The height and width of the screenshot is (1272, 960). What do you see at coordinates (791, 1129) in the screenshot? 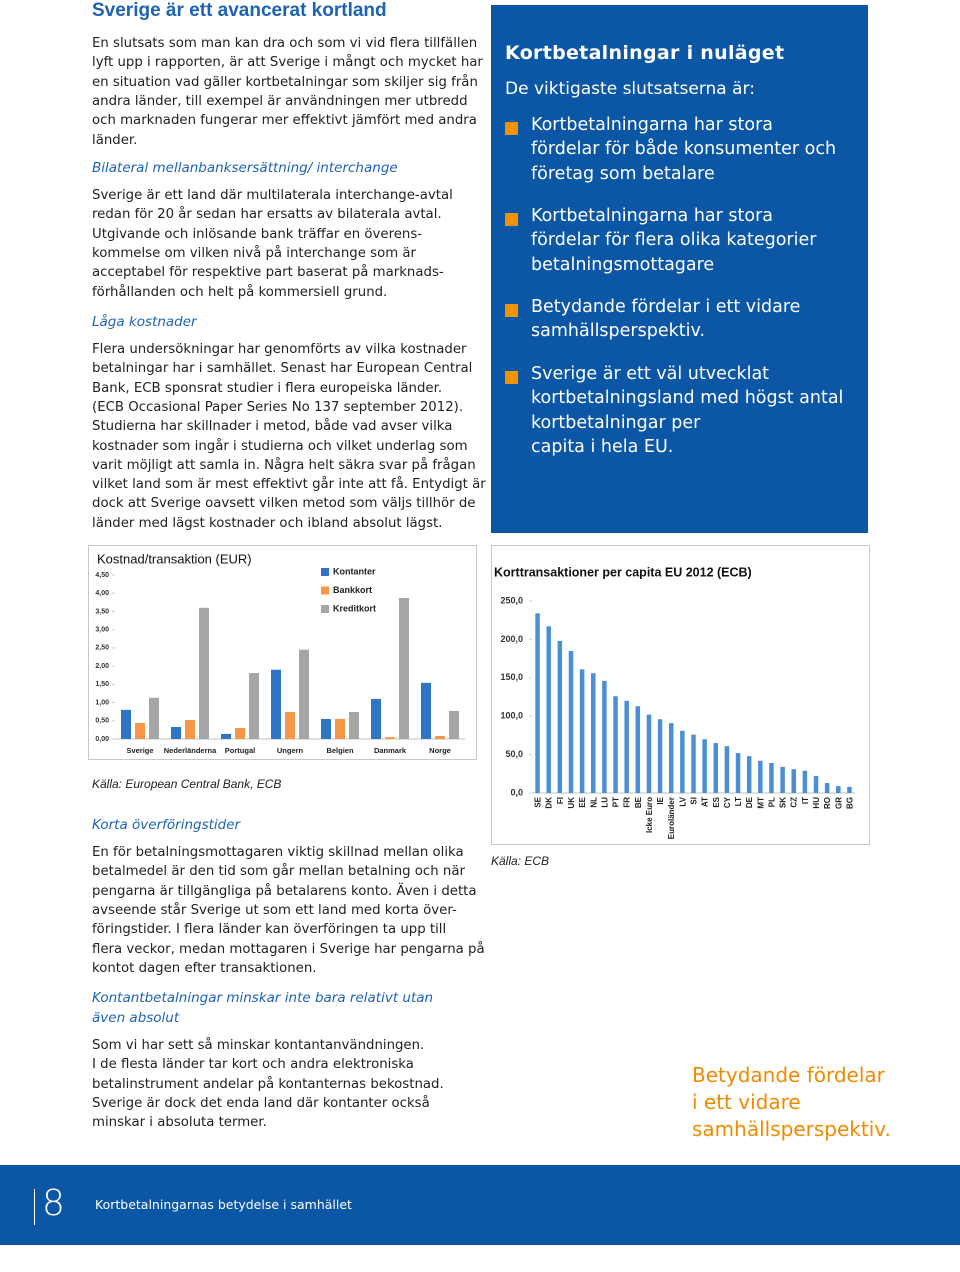
I see `callout-line: samhällsperspektiv.` at bounding box center [791, 1129].